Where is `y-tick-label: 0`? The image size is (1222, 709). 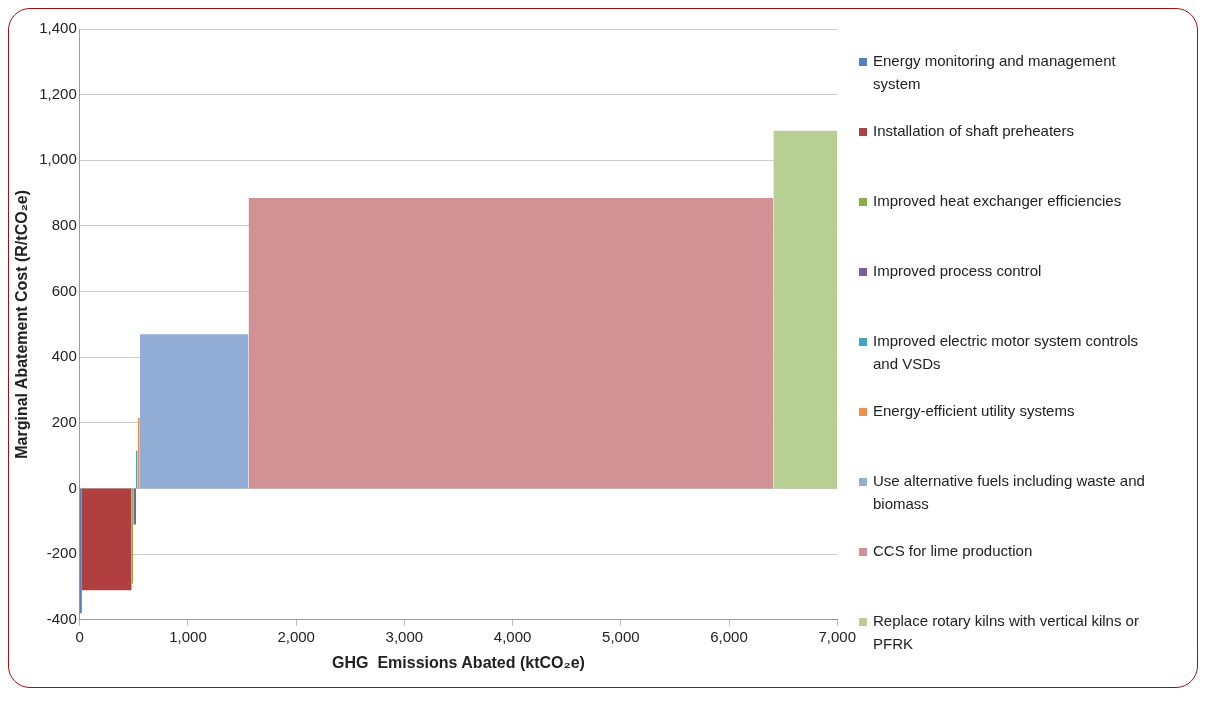 y-tick-label: 0 is located at coordinates (72, 487).